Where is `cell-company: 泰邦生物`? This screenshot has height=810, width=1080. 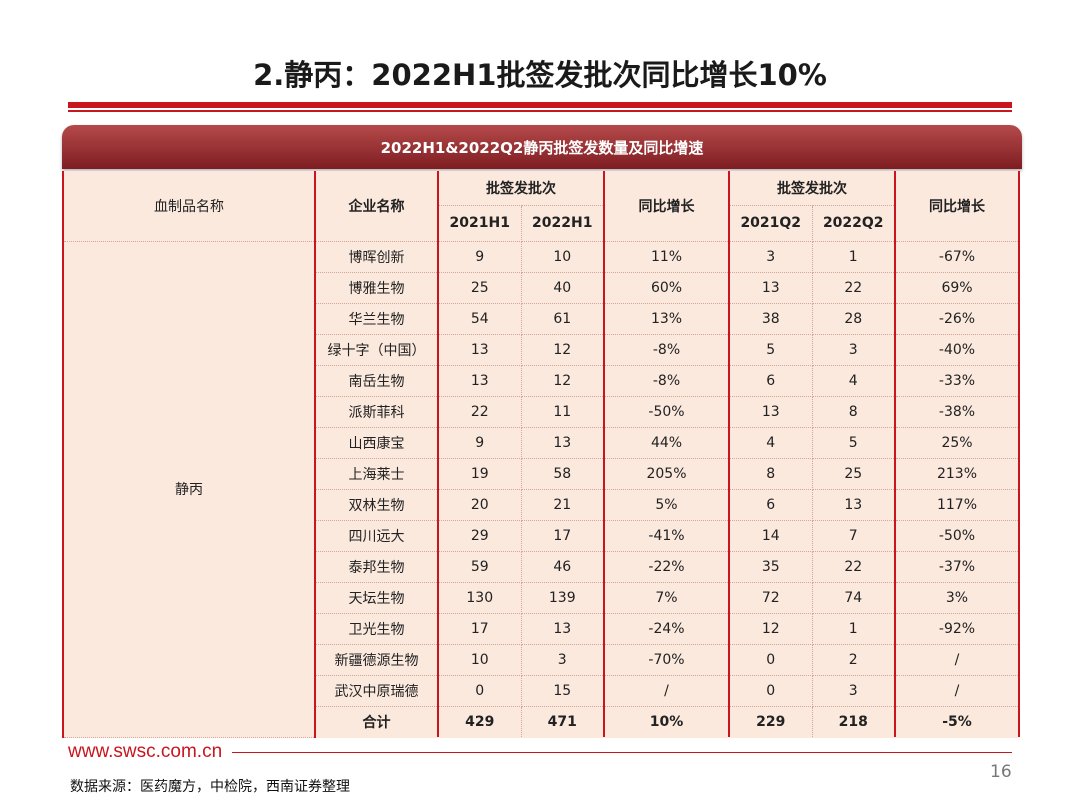 cell-company: 泰邦生物 is located at coordinates (377, 567).